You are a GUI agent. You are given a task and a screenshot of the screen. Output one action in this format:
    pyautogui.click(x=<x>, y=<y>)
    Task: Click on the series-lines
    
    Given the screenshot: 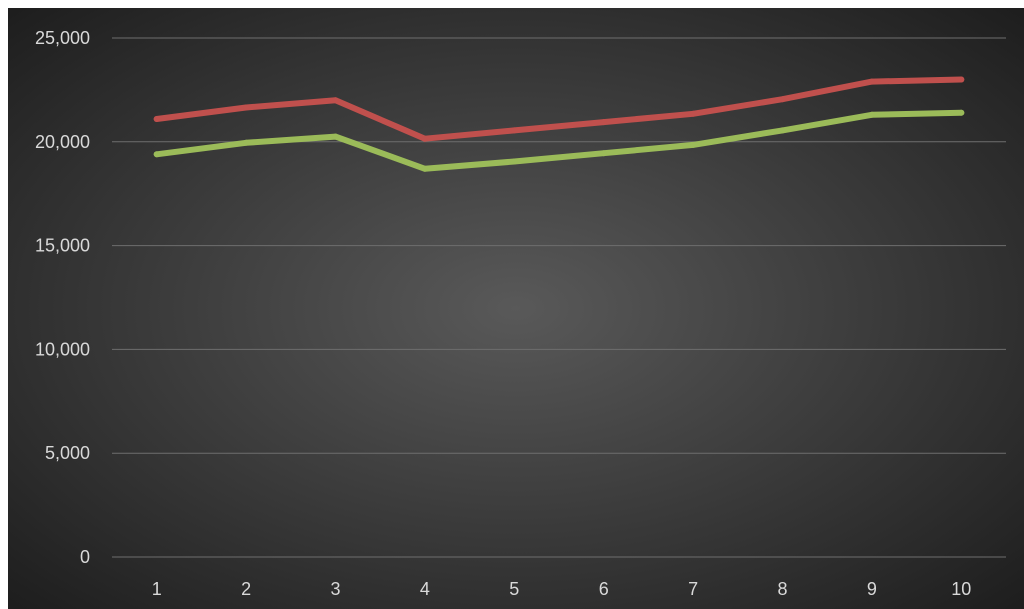 What is the action you would take?
    pyautogui.click(x=559, y=124)
    